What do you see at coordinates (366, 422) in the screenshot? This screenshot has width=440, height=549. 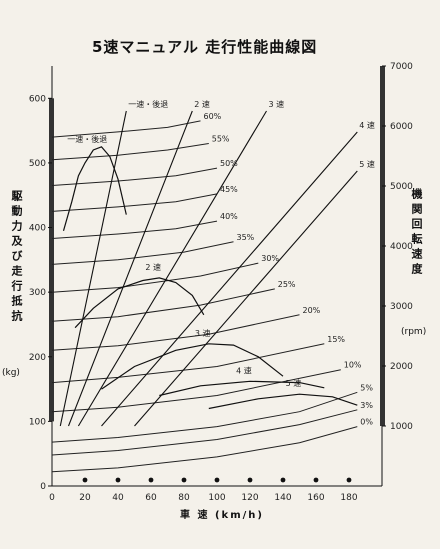 I see `resistance-label: 0%` at bounding box center [366, 422].